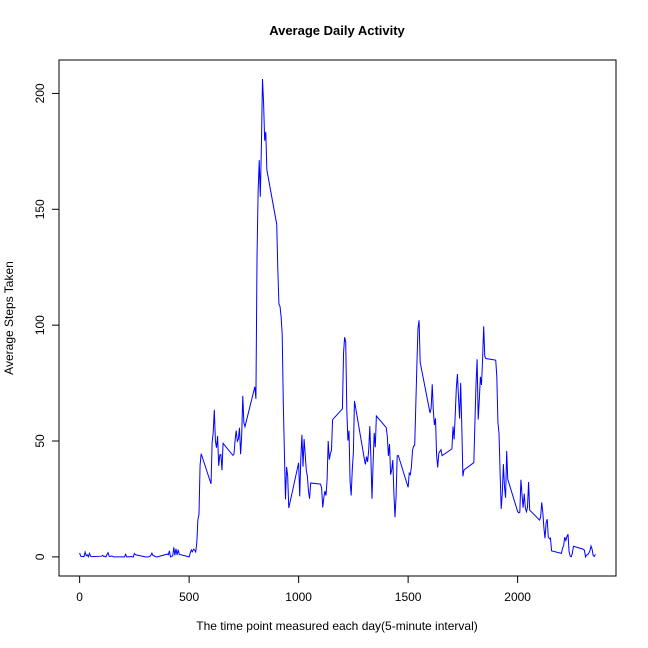 The height and width of the screenshot is (648, 648). I want to click on y-tick-label: 50, so click(40, 441).